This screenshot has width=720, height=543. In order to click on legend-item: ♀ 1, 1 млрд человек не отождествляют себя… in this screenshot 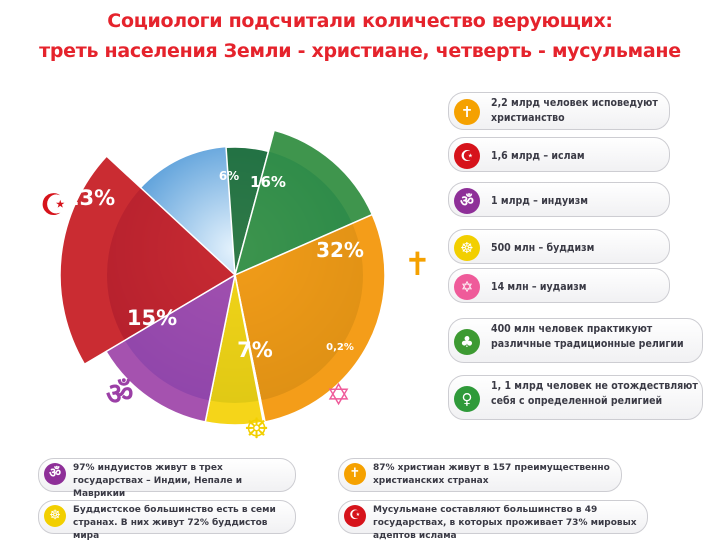, I will do `click(575, 397)`.